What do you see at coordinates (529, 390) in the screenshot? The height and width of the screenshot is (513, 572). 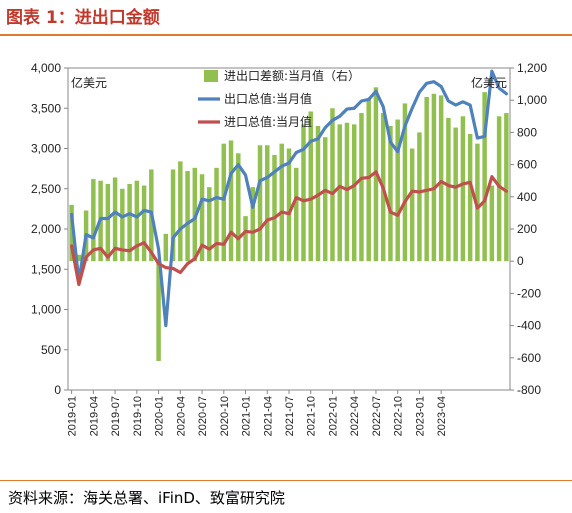 I see `right-tick-label: -800` at bounding box center [529, 390].